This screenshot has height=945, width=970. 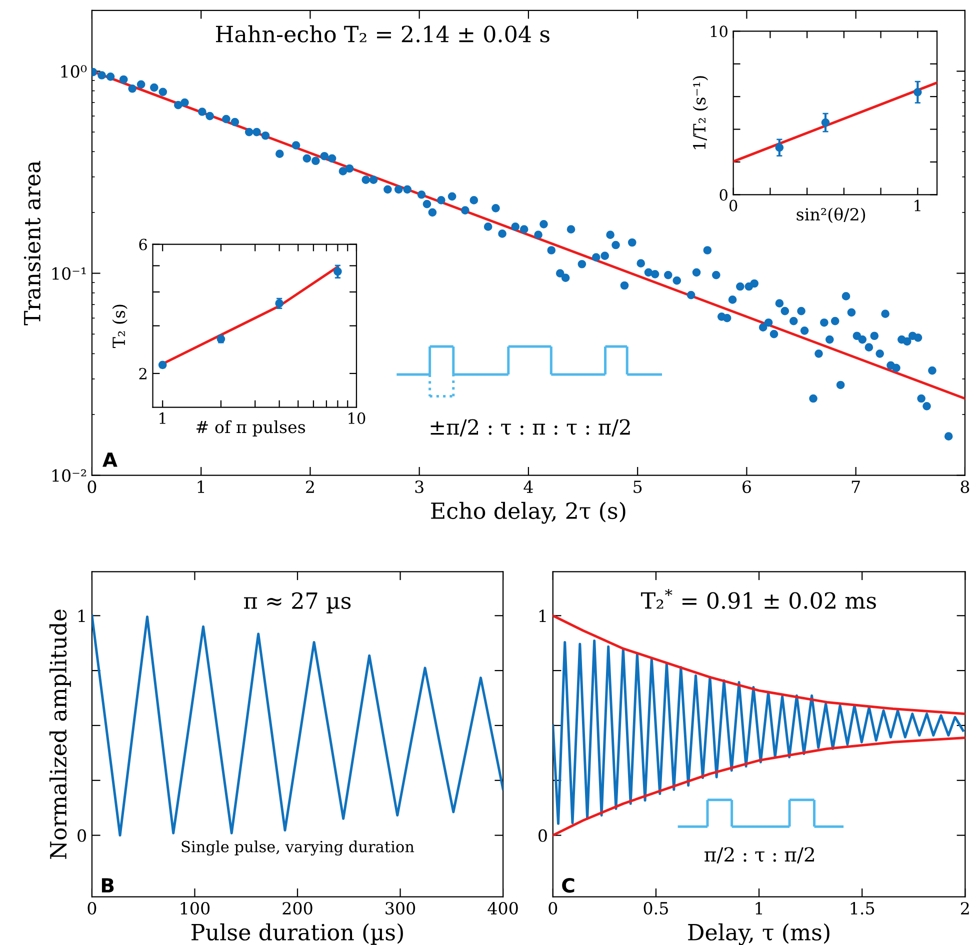 What do you see at coordinates (746, 487) in the screenshot?
I see `x-tick-label: 6` at bounding box center [746, 487].